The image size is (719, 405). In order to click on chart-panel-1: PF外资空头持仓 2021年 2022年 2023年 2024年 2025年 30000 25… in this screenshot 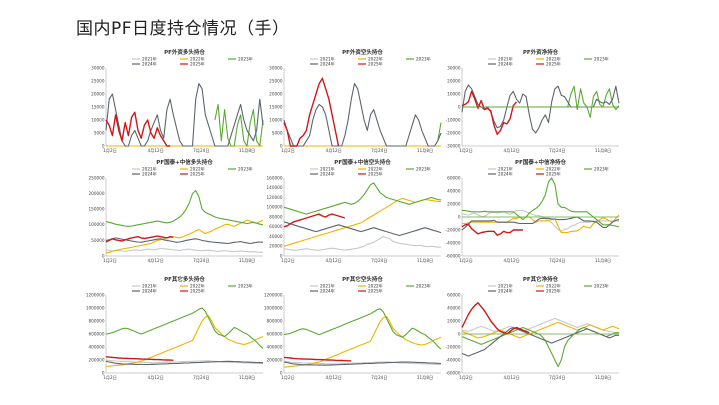, I will do `click(357, 103)`.